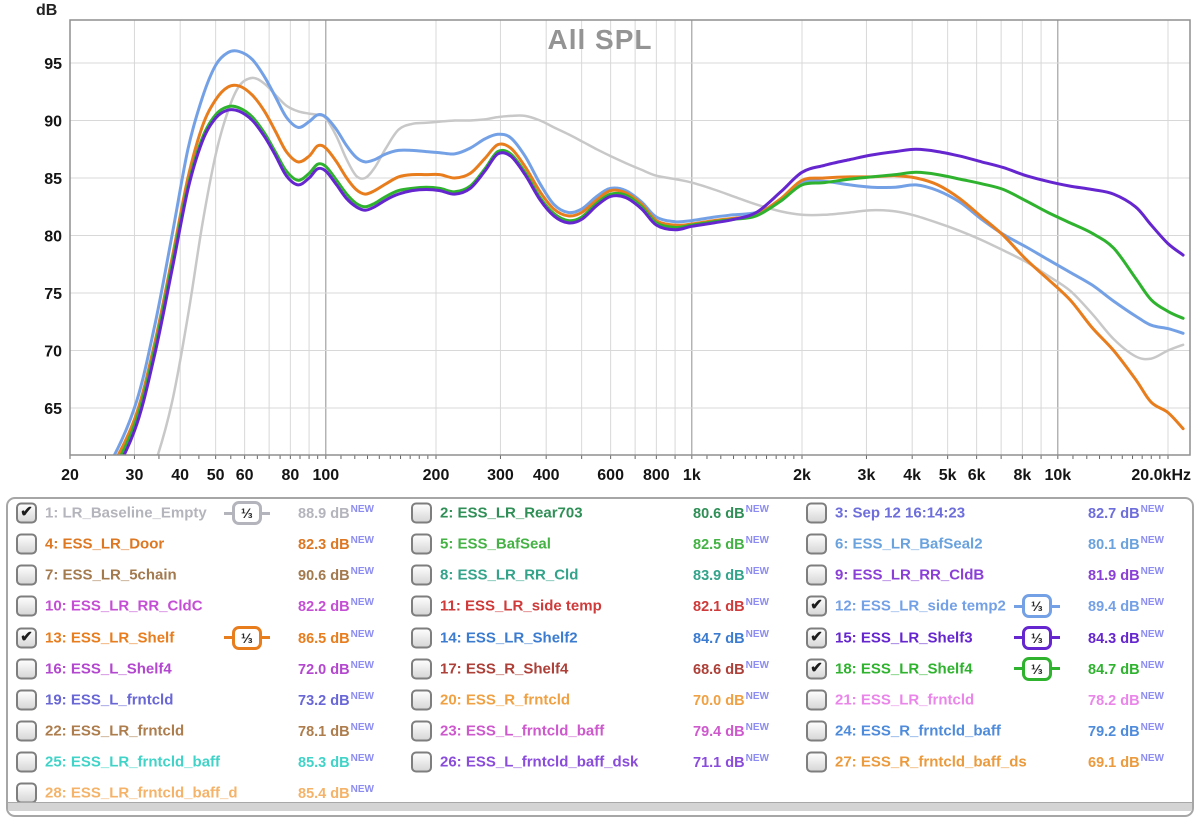  I want to click on spl-value: 80.1 dBNEW, so click(1126, 544).